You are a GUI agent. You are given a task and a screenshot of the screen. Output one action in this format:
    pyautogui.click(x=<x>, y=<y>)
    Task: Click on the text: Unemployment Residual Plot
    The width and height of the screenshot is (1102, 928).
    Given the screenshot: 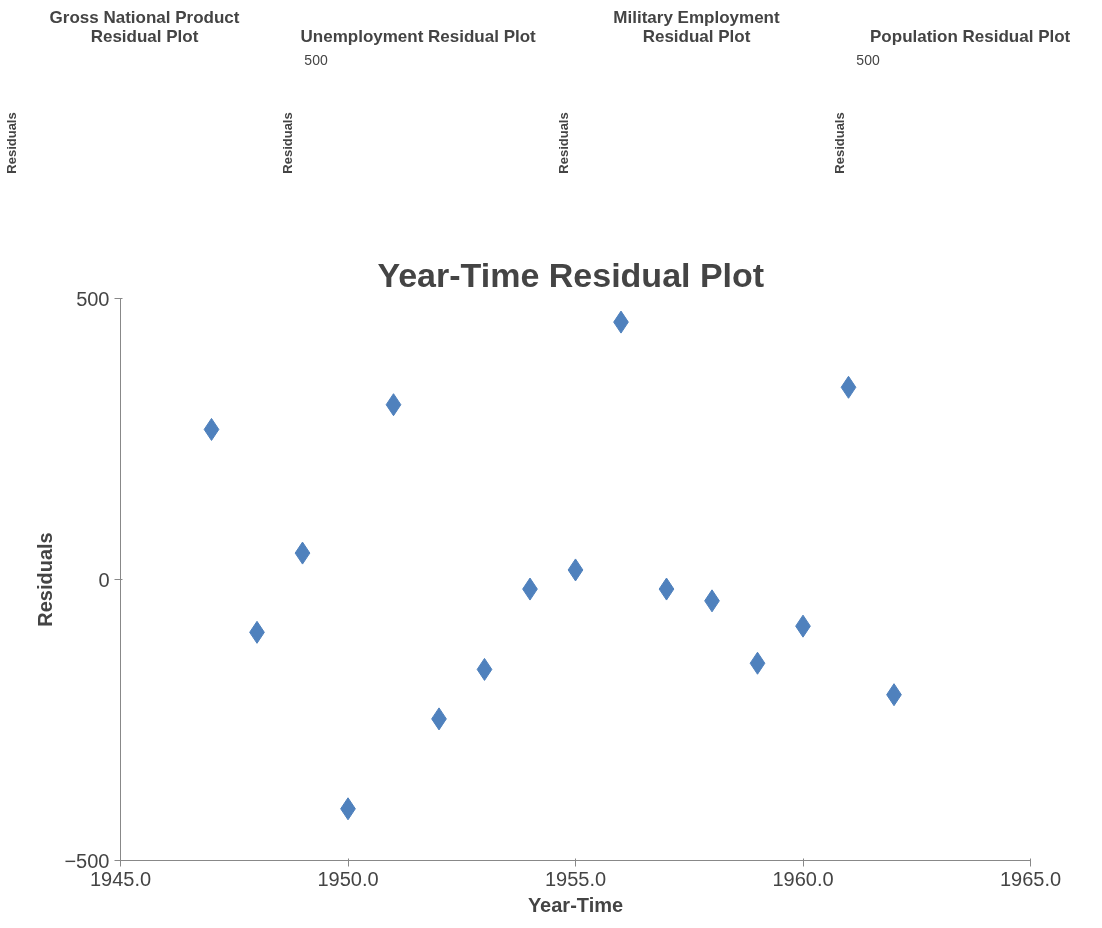 What is the action you would take?
    pyautogui.click(x=418, y=36)
    